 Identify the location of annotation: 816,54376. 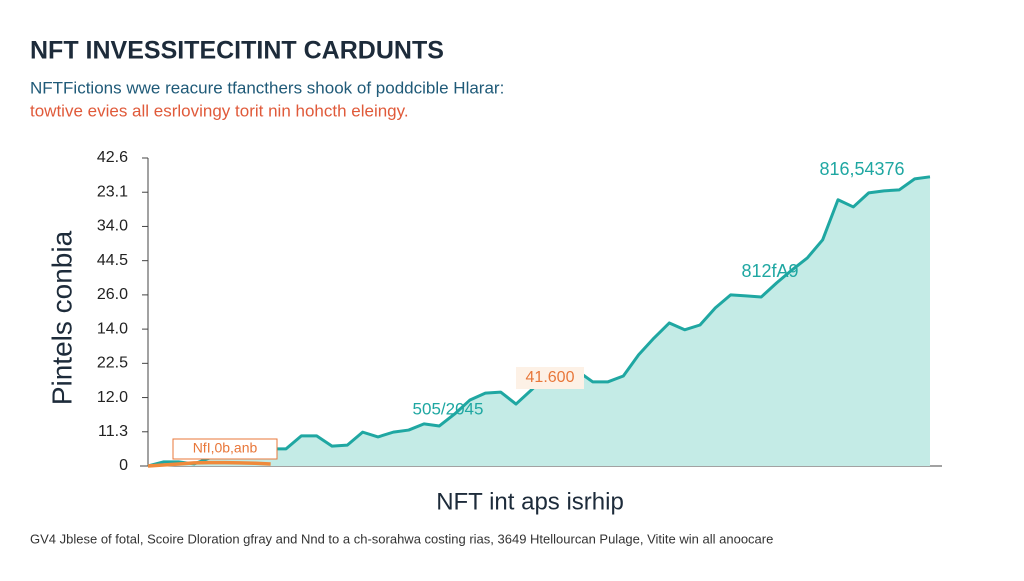
(861, 169).